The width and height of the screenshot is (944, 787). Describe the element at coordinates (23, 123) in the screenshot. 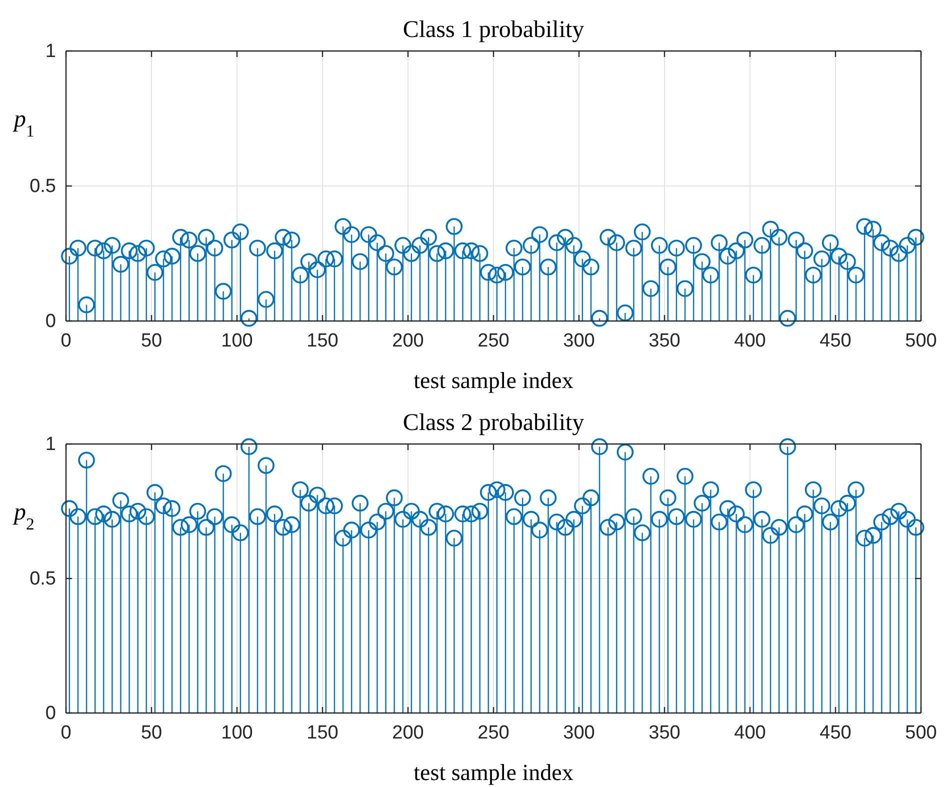

I see `y-axis-title: p$_{1}$` at that location.